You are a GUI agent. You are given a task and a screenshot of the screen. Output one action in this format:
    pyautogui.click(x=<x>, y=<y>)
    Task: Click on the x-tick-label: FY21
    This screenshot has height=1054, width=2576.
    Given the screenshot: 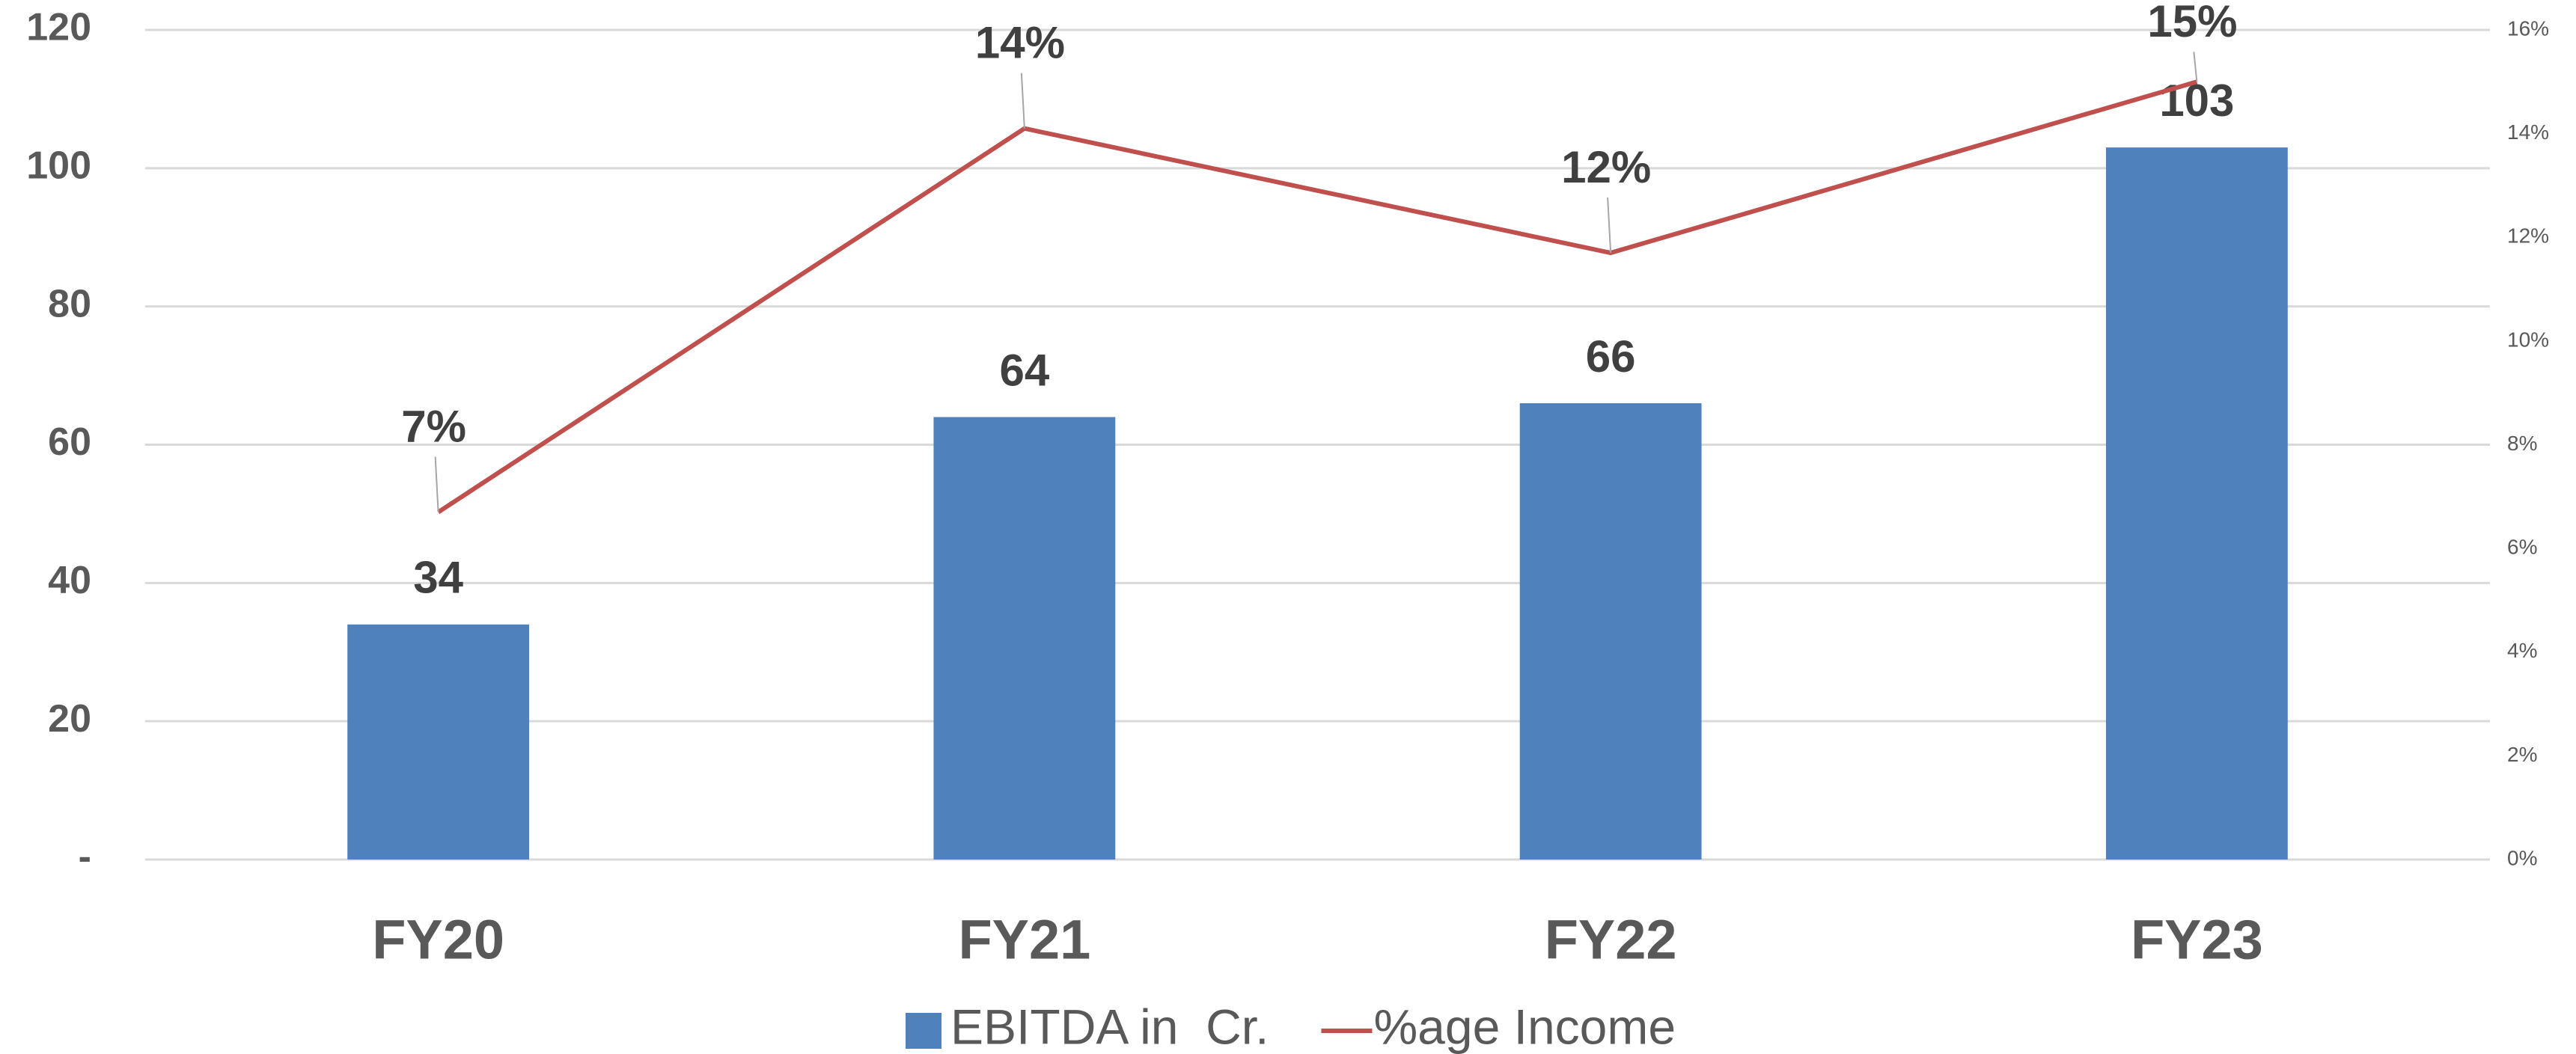 What is the action you would take?
    pyautogui.click(x=1024, y=940)
    